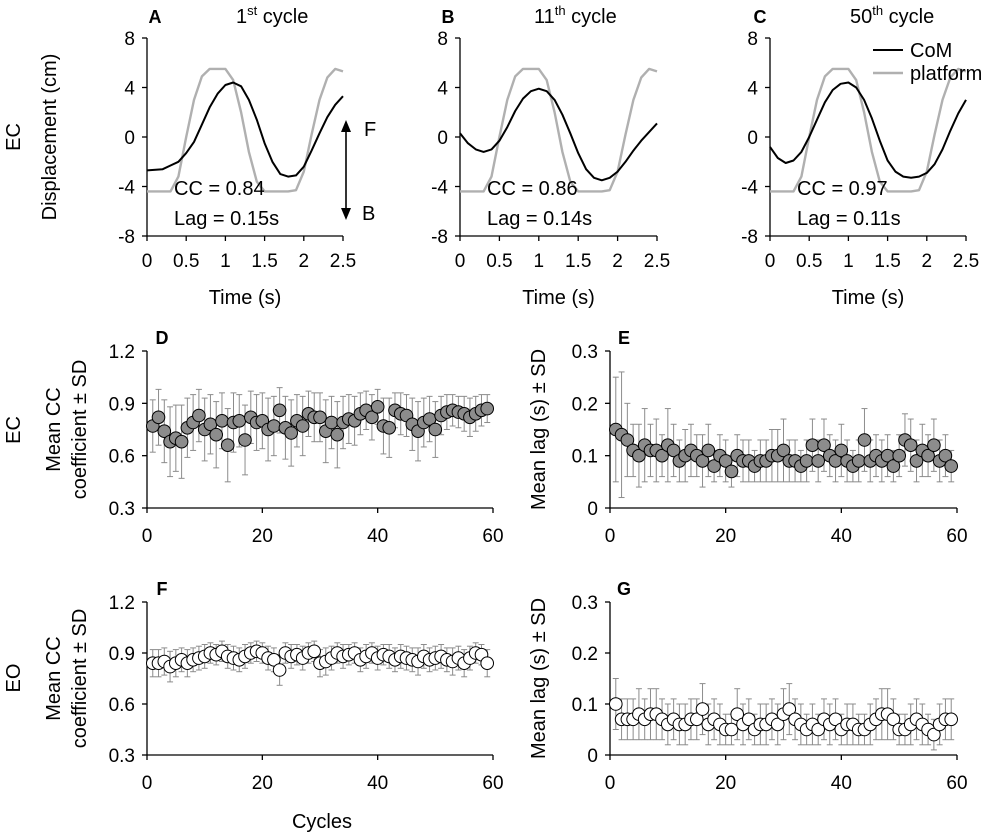 Image resolution: width=1000 pixels, height=839 pixels. What do you see at coordinates (624, 589) in the screenshot?
I see `panel-letter: G` at bounding box center [624, 589].